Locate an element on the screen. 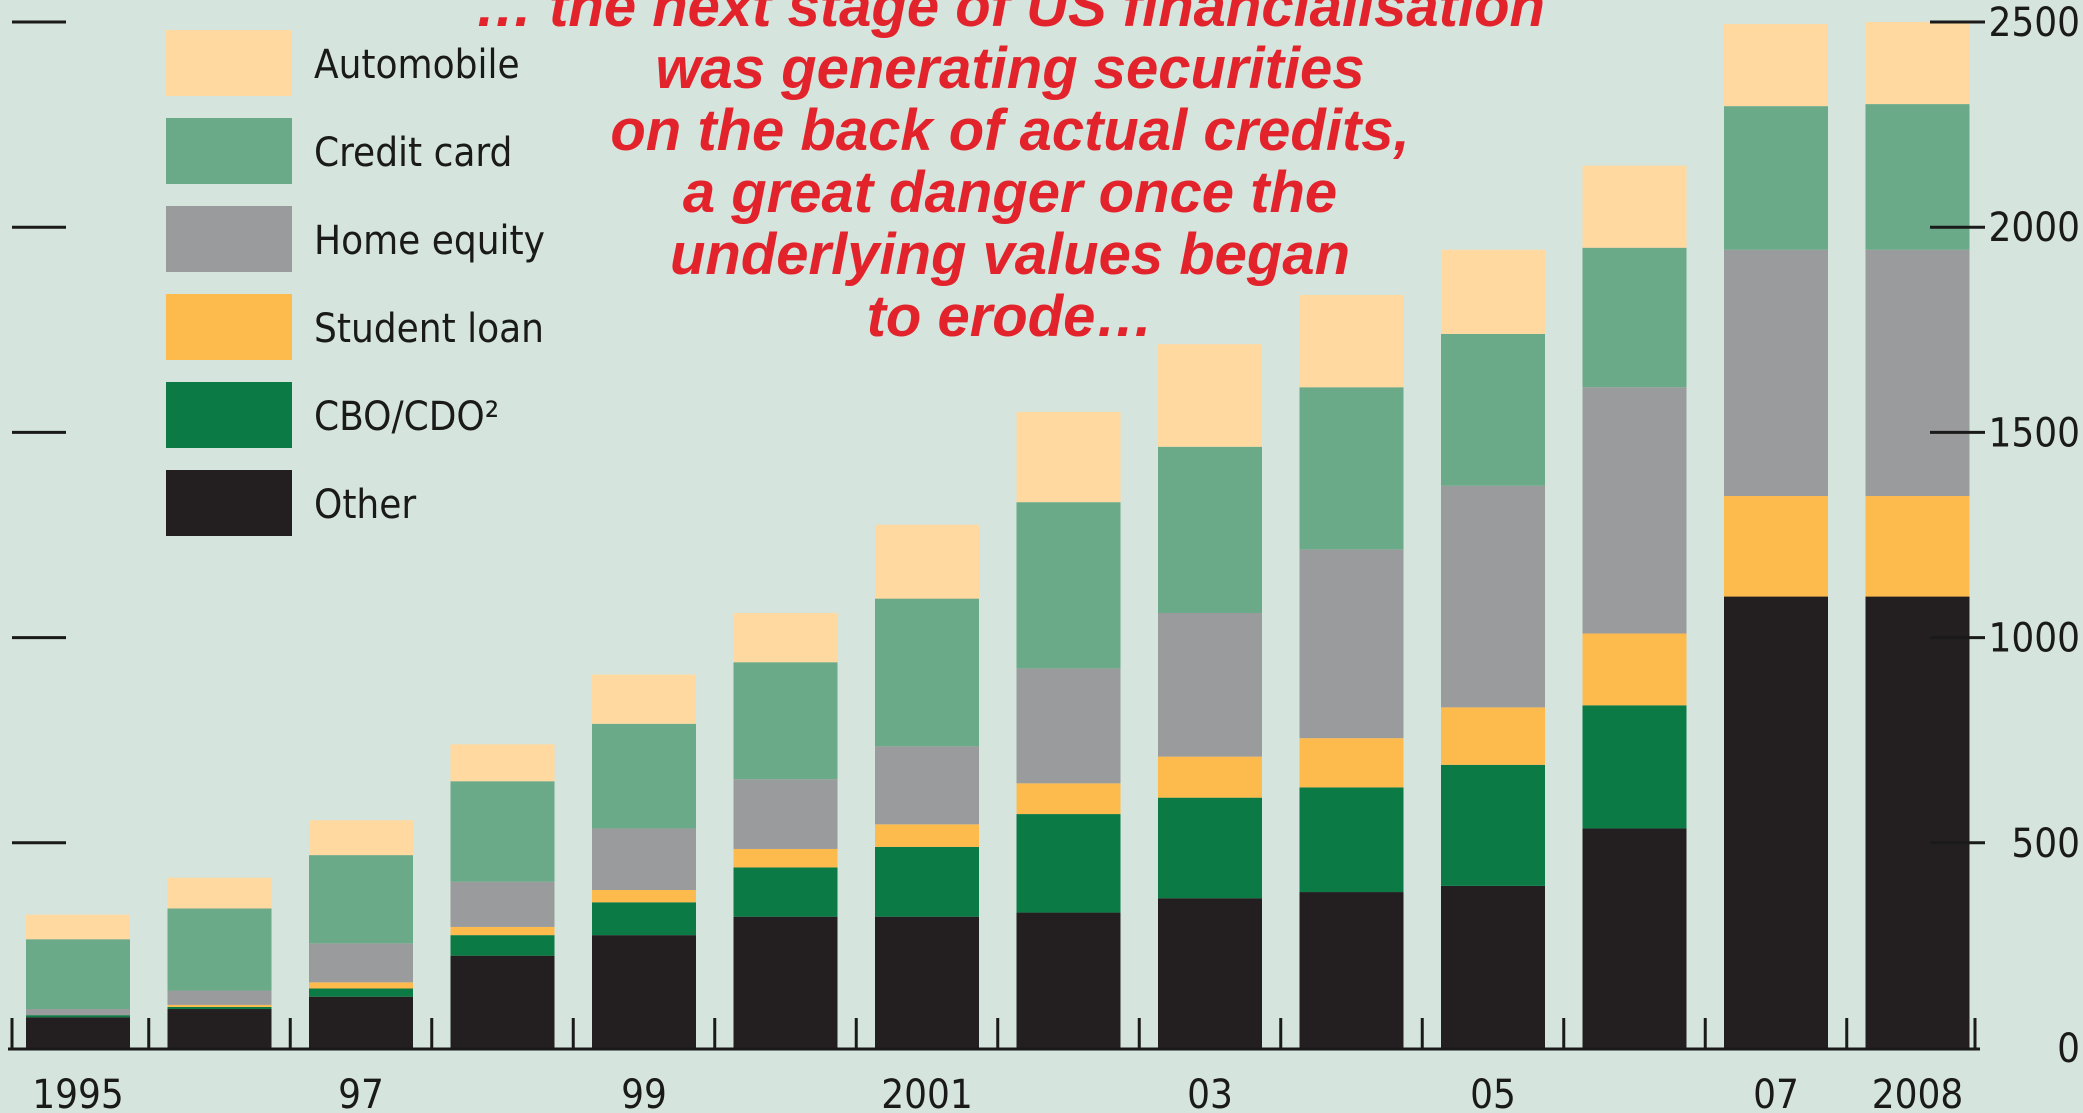 The height and width of the screenshot is (1113, 2083). bar-segment-home-equity-2006 is located at coordinates (1634, 510).